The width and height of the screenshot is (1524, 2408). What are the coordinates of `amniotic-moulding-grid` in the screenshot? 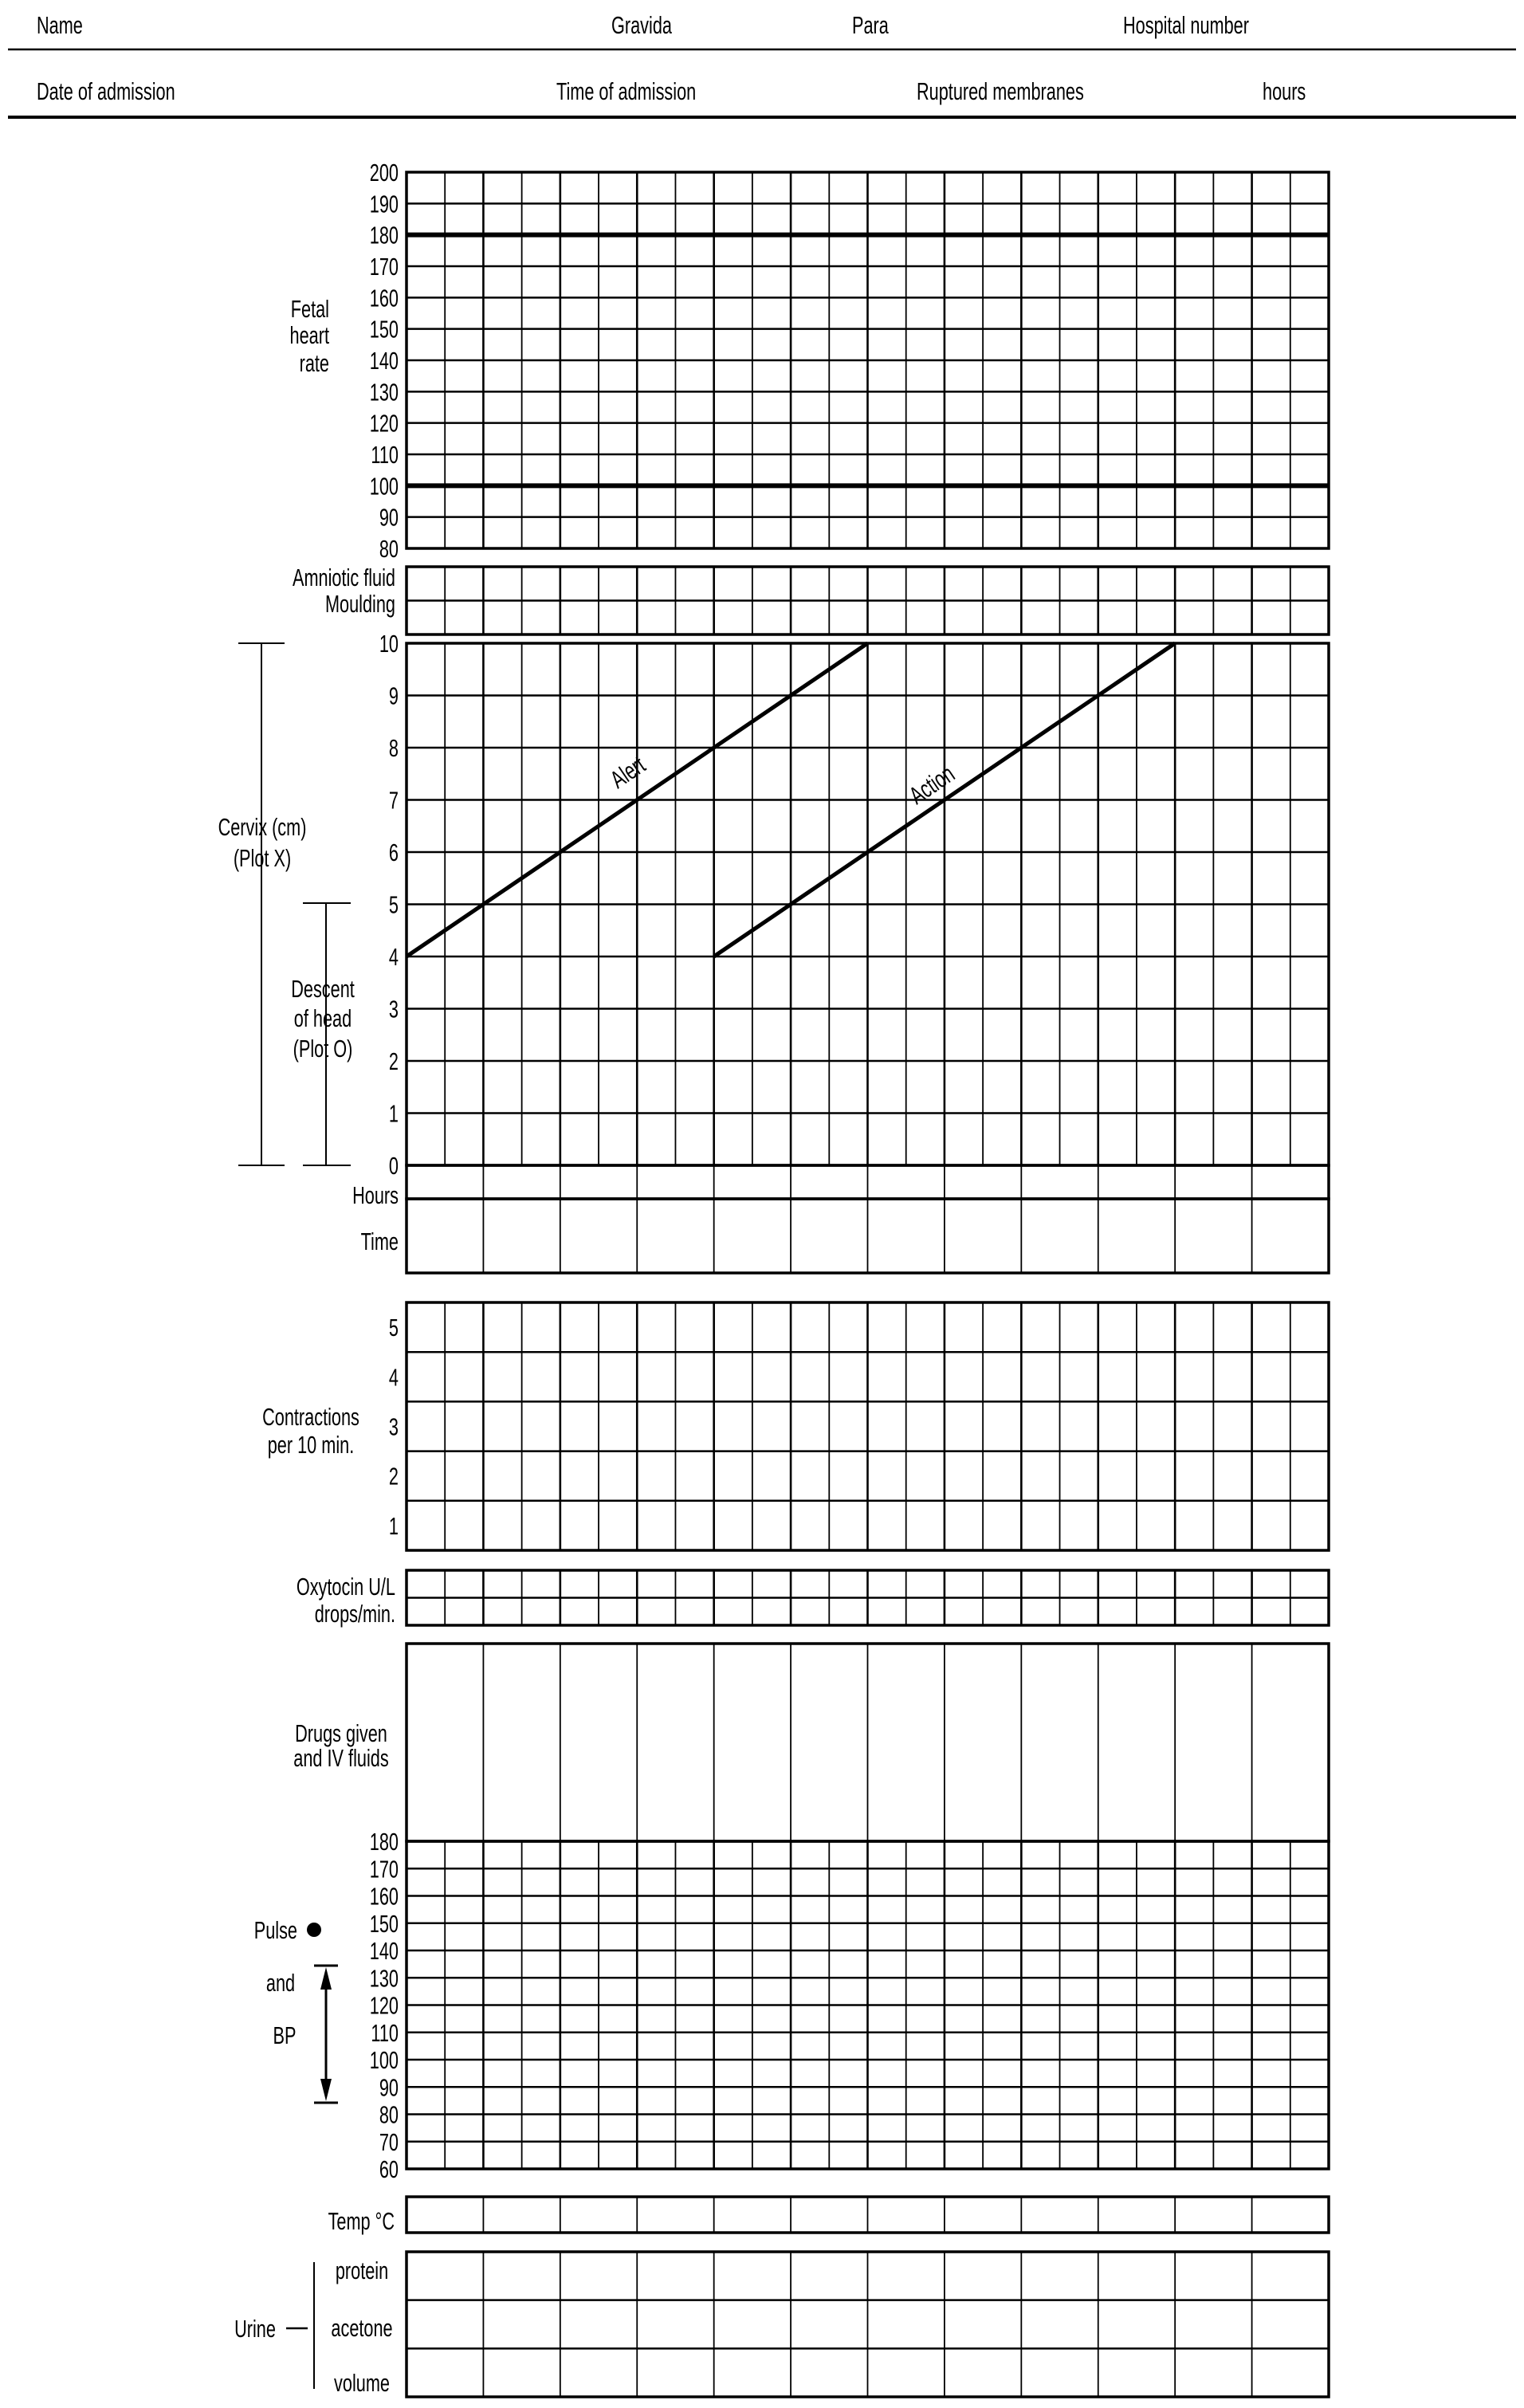 It's located at (868, 600).